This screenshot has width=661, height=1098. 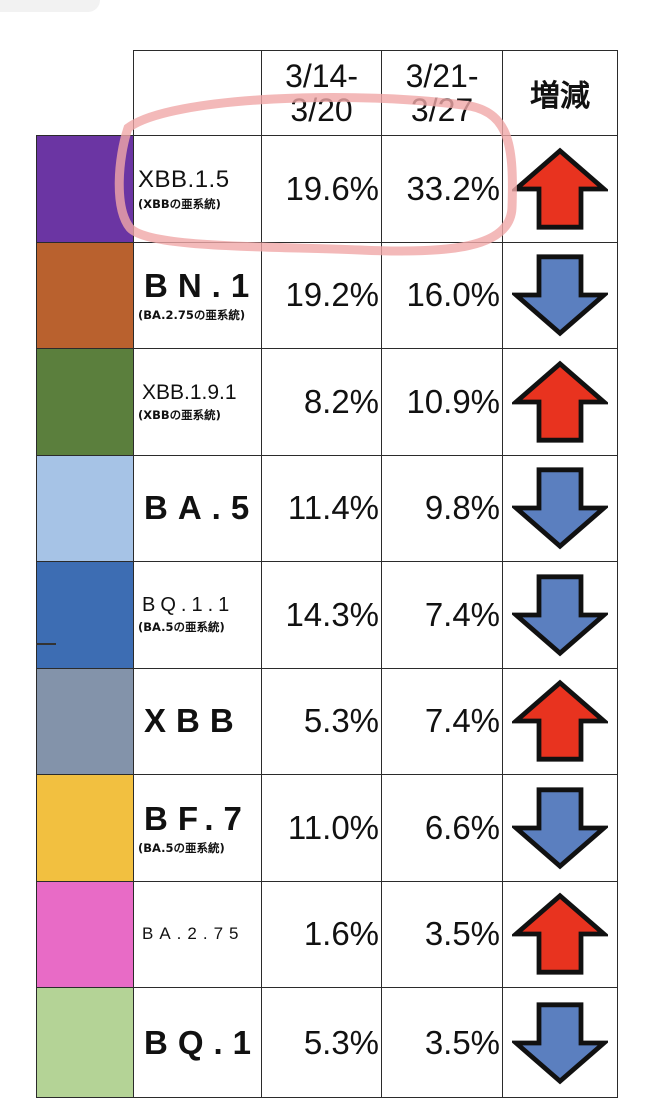 I want to click on header-period-1: 3/14- 3/20, so click(x=322, y=93).